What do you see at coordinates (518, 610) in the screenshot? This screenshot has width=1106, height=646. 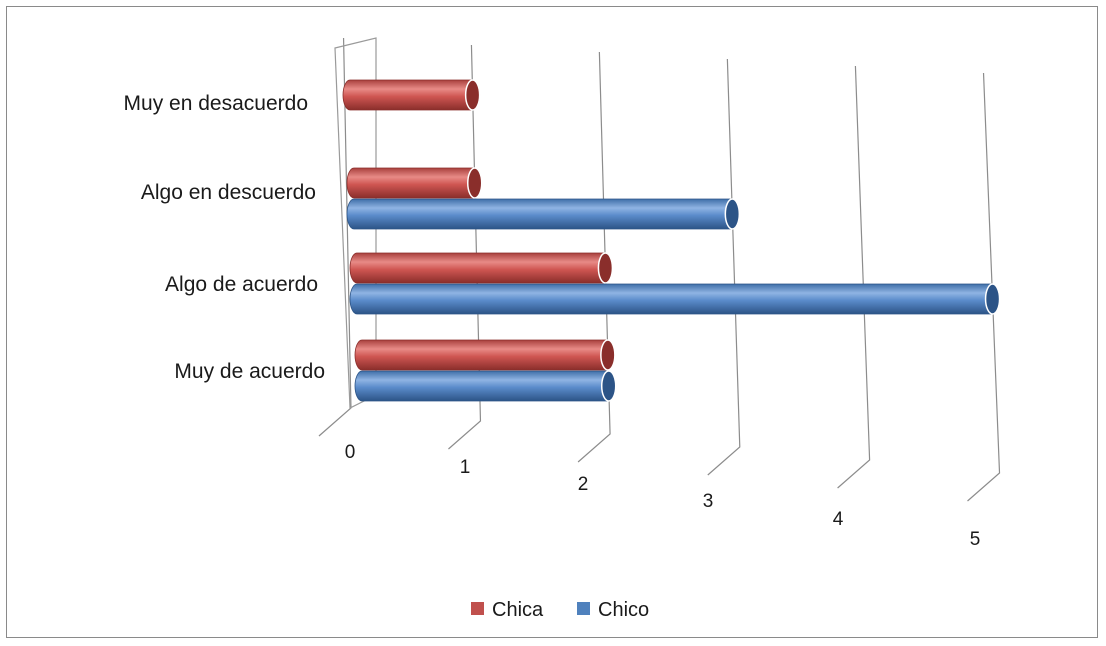 I see `legend-label-chica: Chica` at bounding box center [518, 610].